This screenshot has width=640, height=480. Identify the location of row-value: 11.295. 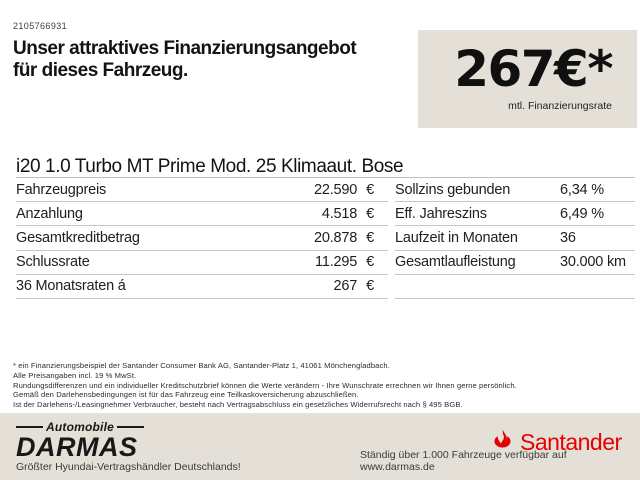
(336, 262).